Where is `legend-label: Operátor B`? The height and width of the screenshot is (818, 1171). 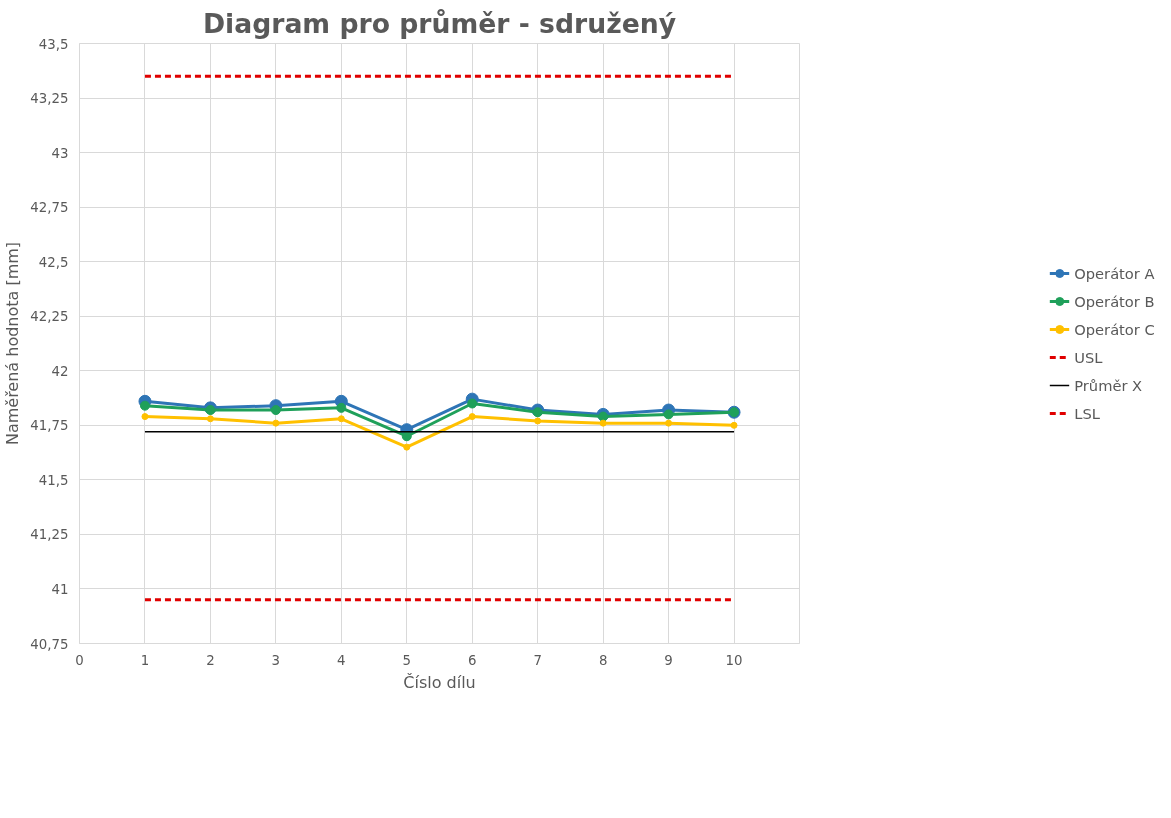
legend-label: Operátor B is located at coordinates (1114, 301).